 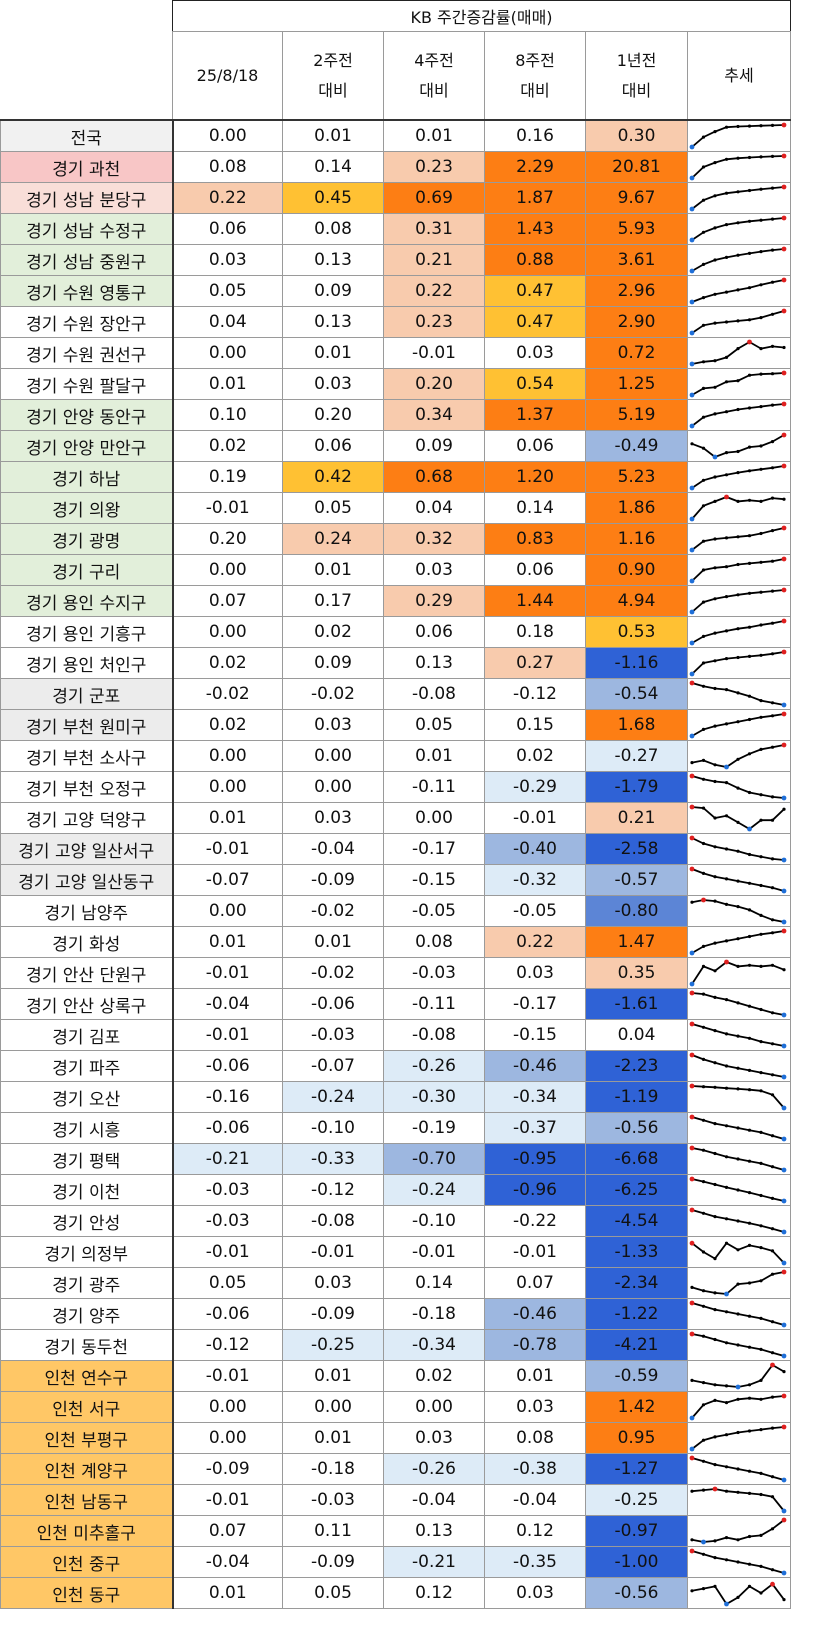 I want to click on value-4w: -0.70, so click(x=434, y=1159).